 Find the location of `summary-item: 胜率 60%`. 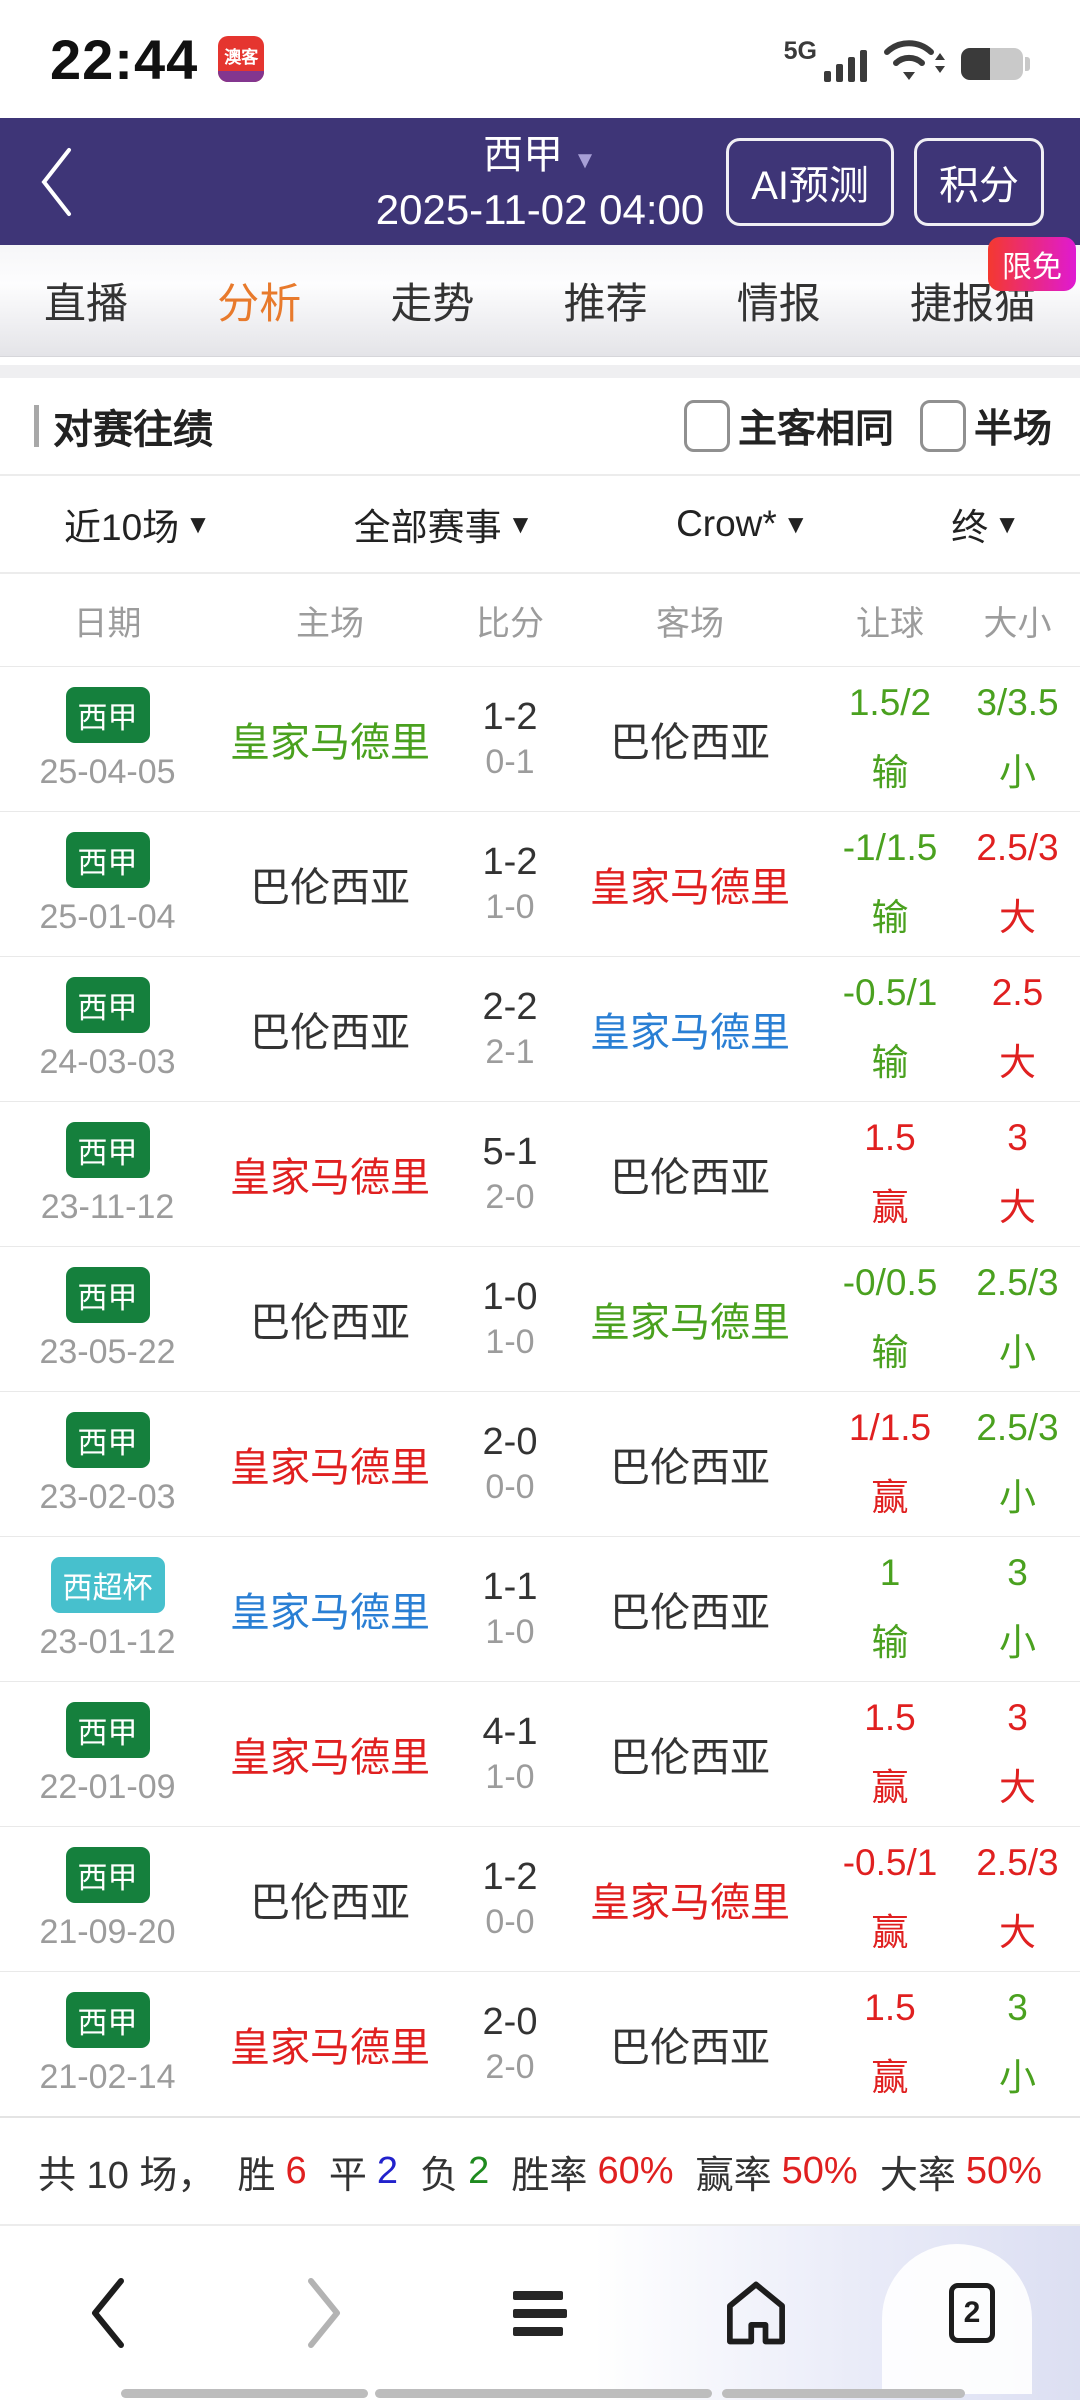

summary-item: 胜率 60% is located at coordinates (592, 2173).